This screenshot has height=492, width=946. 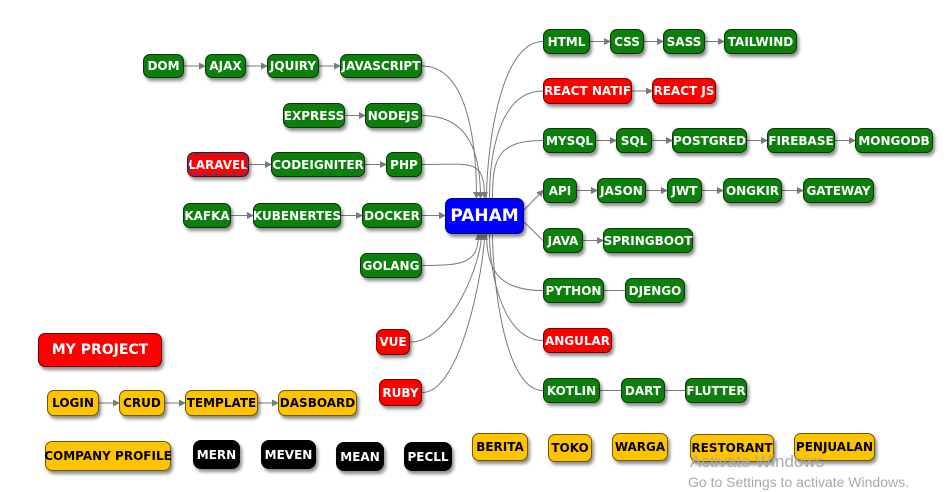 What do you see at coordinates (577, 340) in the screenshot?
I see `node-angular: ANGULAR` at bounding box center [577, 340].